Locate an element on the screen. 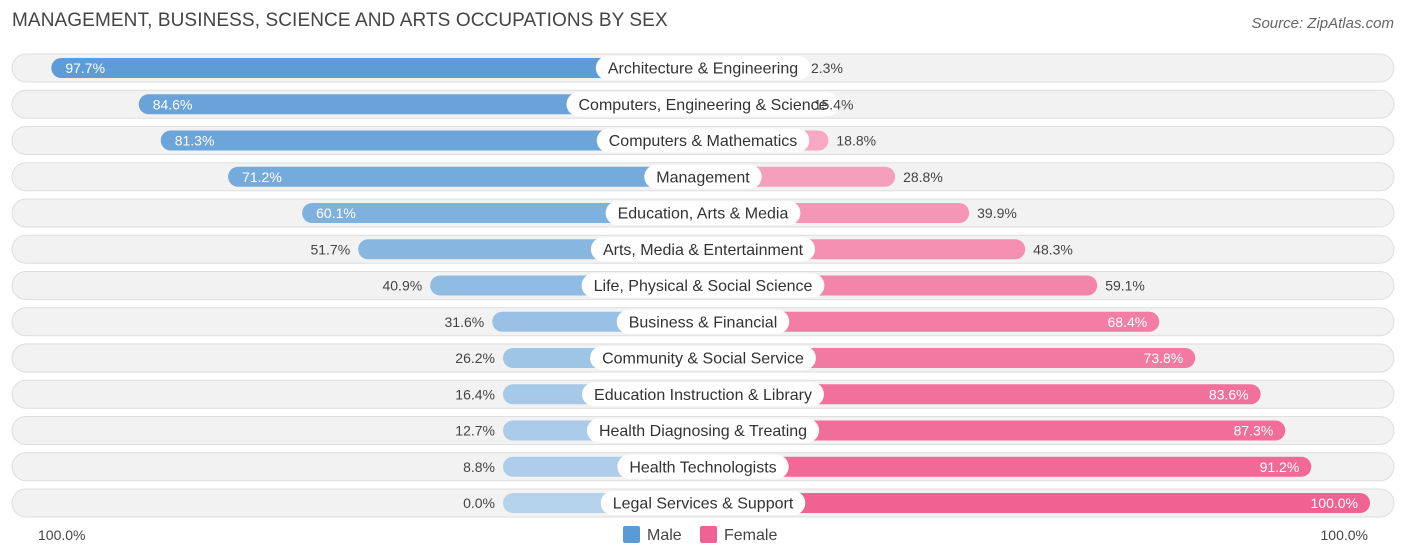 The height and width of the screenshot is (559, 1406). male-value-computers-engineering-science: 84.6% is located at coordinates (173, 104).